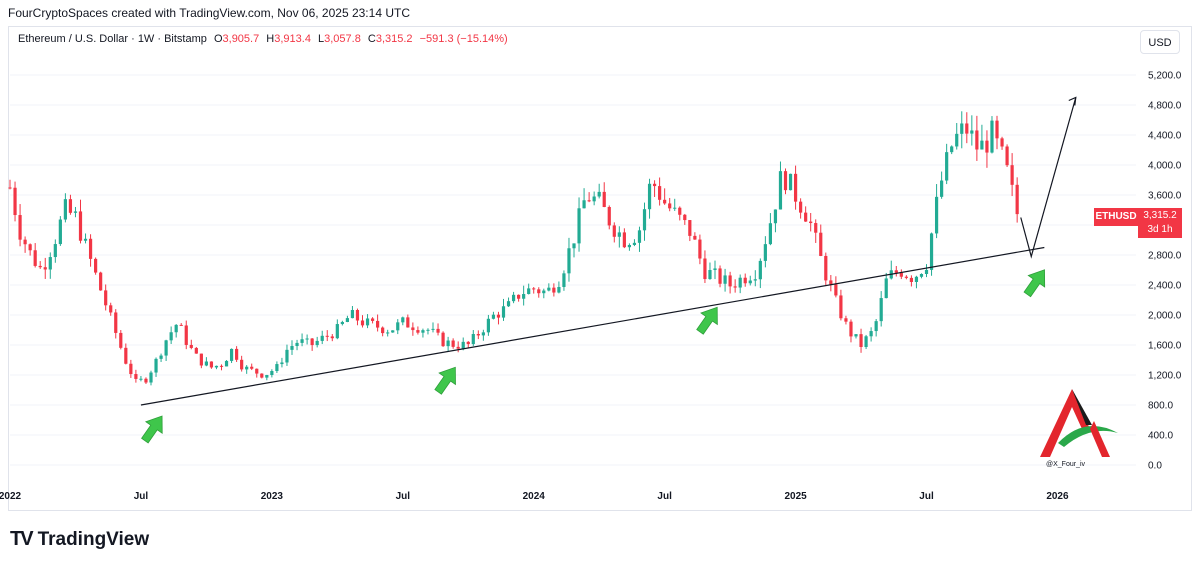 This screenshot has width=1200, height=567. What do you see at coordinates (1079, 423) in the screenshot?
I see `author-logo-icon` at bounding box center [1079, 423].